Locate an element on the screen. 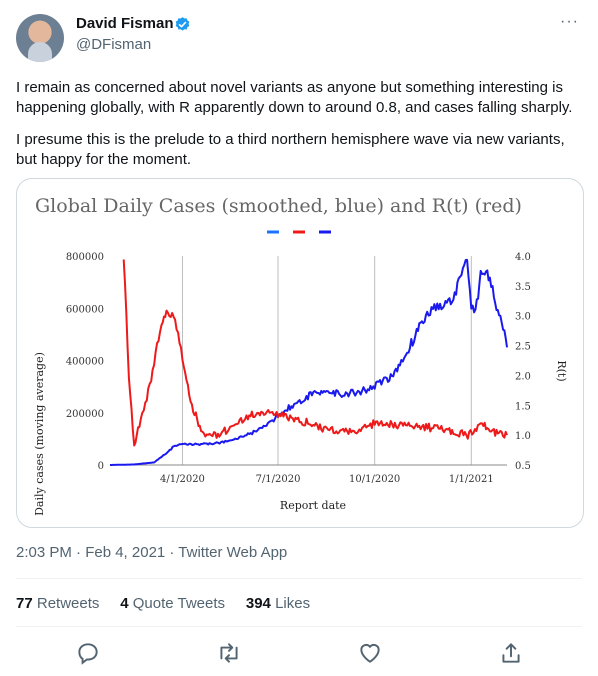 This screenshot has width=598, height=676. author-handle: @DFisman is located at coordinates (114, 44).